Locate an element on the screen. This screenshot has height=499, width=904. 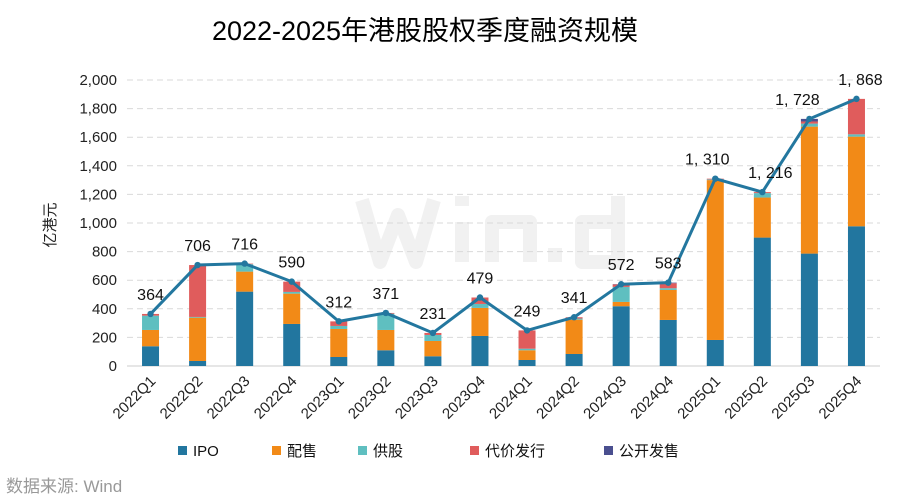
x-tick-label: 2023Q1 is located at coordinates (323, 398).